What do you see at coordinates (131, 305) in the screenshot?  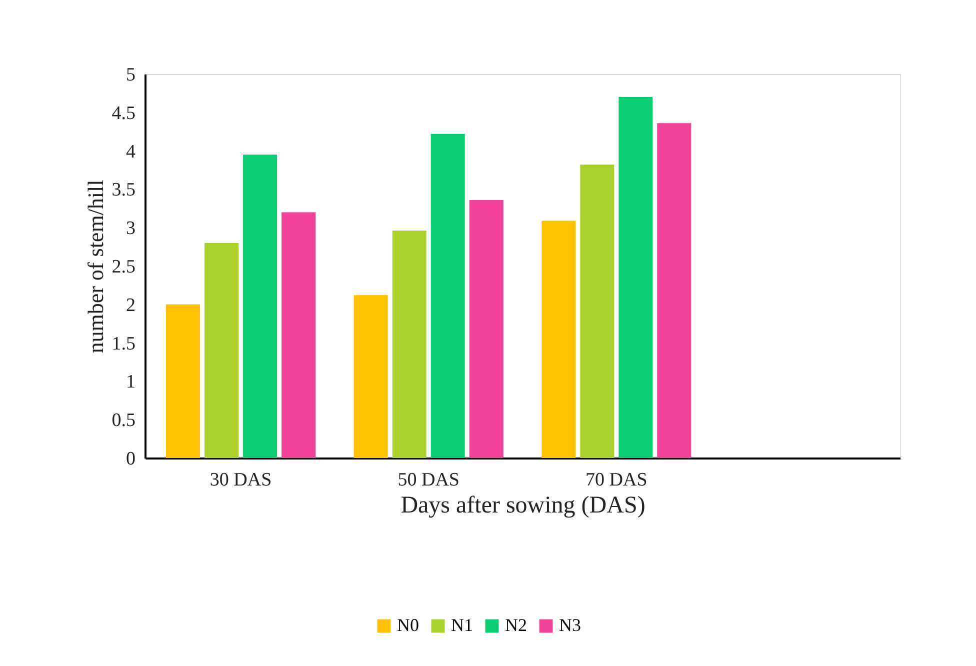 I see `y-tick-label: 2` at bounding box center [131, 305].